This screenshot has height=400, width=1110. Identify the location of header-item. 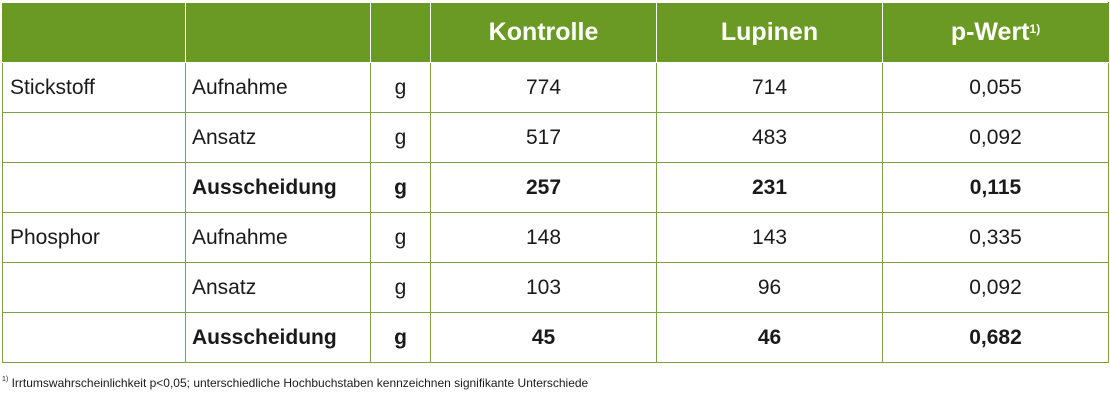
(278, 32).